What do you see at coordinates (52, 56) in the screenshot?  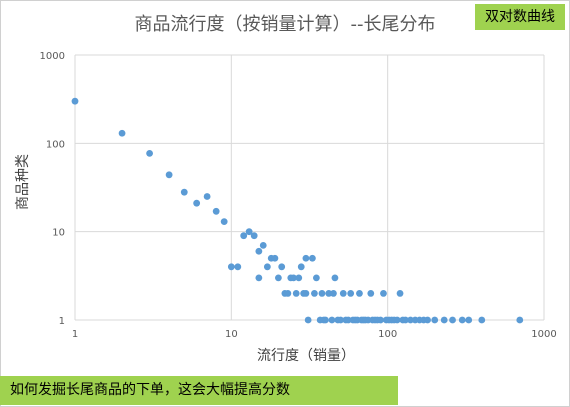 I see `y-tick-label: 1000` at bounding box center [52, 56].